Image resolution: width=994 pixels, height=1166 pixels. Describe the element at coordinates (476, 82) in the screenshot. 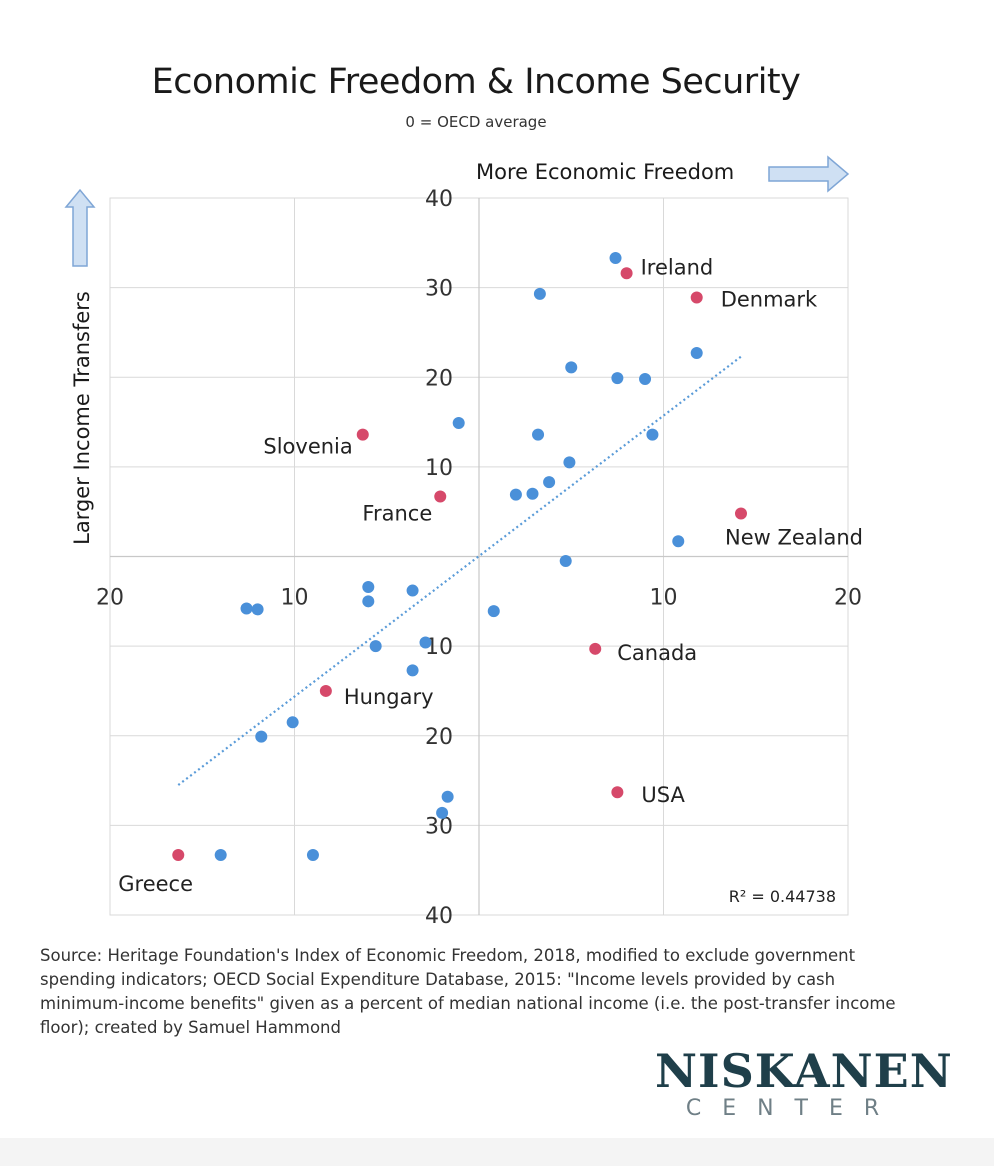

I see `chart-title: Economic Freedom & Income Security` at that location.